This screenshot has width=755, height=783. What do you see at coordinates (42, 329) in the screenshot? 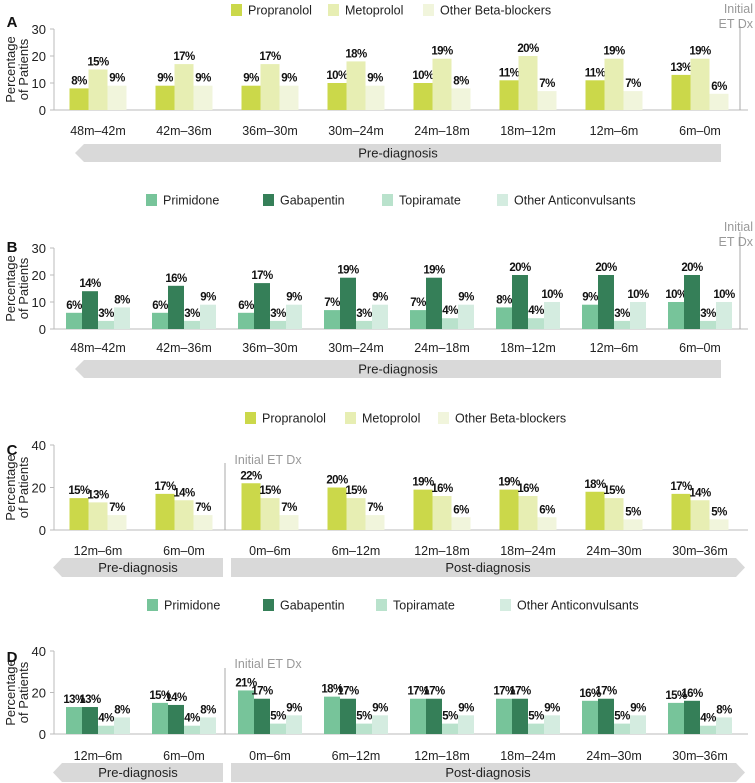
I see `y-tick-label: 0` at bounding box center [42, 329].